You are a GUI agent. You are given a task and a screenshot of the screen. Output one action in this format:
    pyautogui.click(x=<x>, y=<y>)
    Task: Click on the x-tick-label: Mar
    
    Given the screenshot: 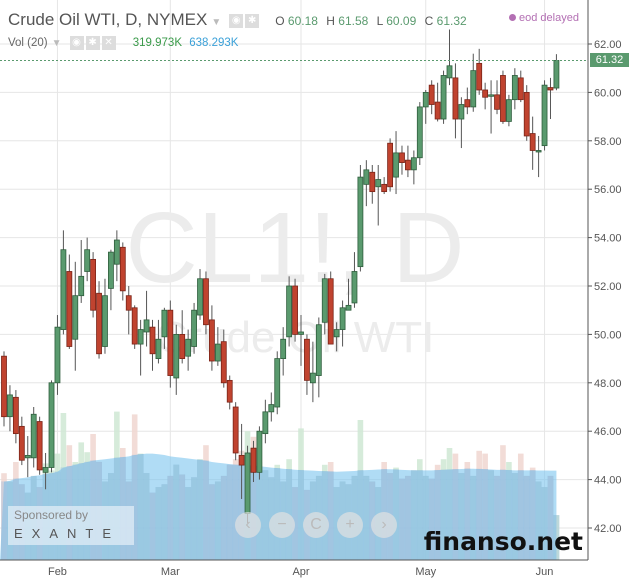 What is the action you would take?
    pyautogui.click(x=170, y=572)
    